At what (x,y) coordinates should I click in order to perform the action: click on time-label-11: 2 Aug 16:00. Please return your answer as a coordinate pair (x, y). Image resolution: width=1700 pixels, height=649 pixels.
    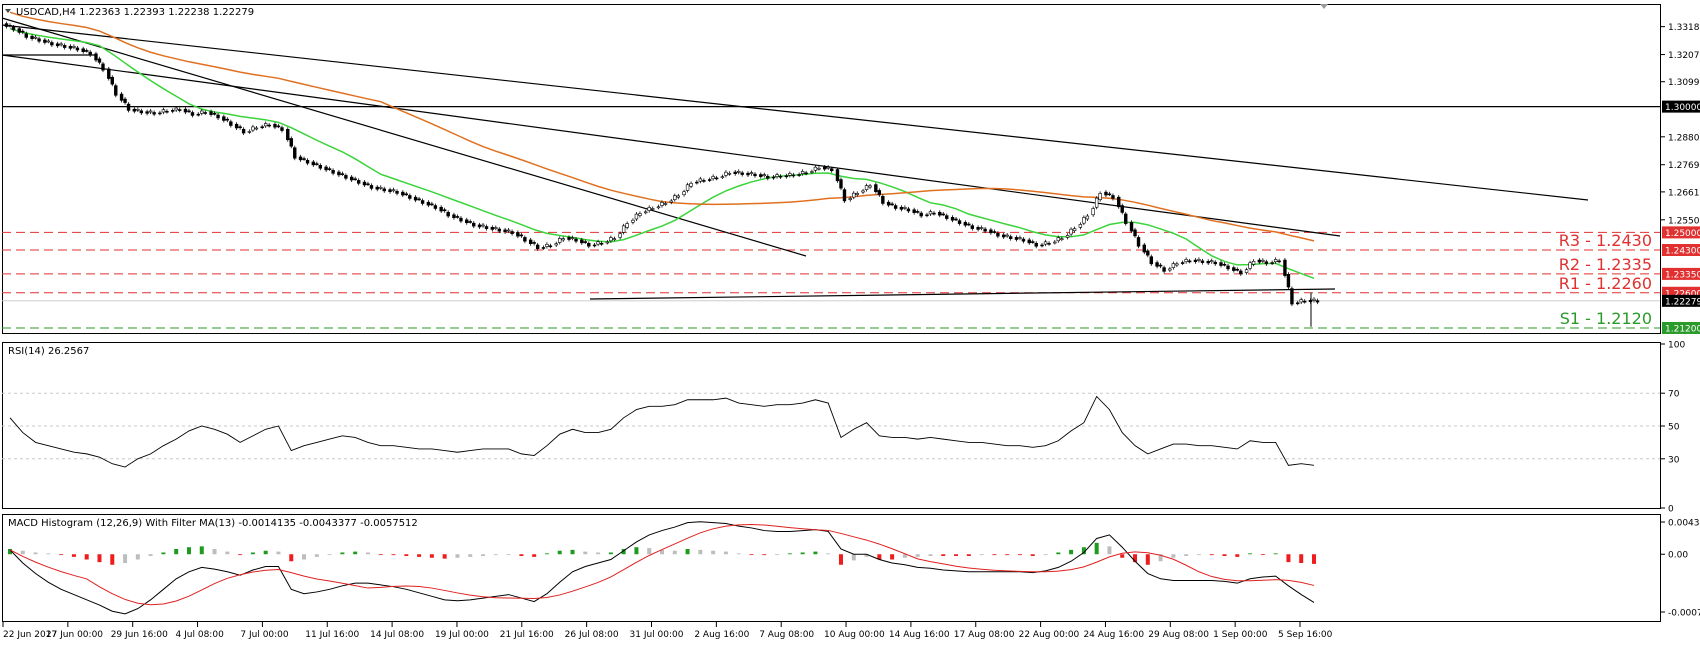
    Looking at the image, I should click on (721, 635).